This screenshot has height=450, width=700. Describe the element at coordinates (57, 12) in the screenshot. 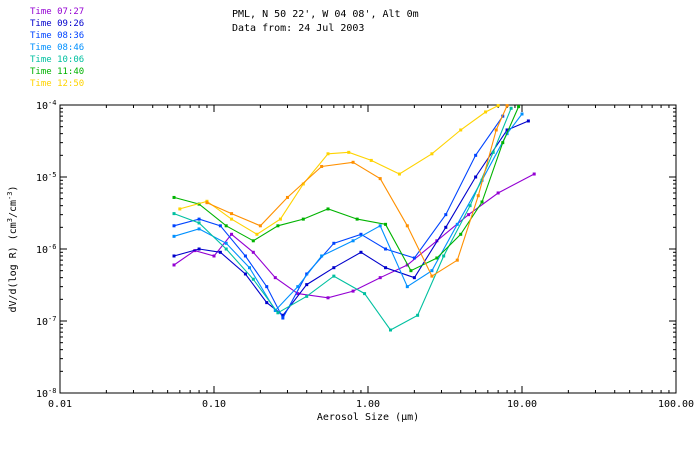

I see `legend-item: Time 07:27` at that location.